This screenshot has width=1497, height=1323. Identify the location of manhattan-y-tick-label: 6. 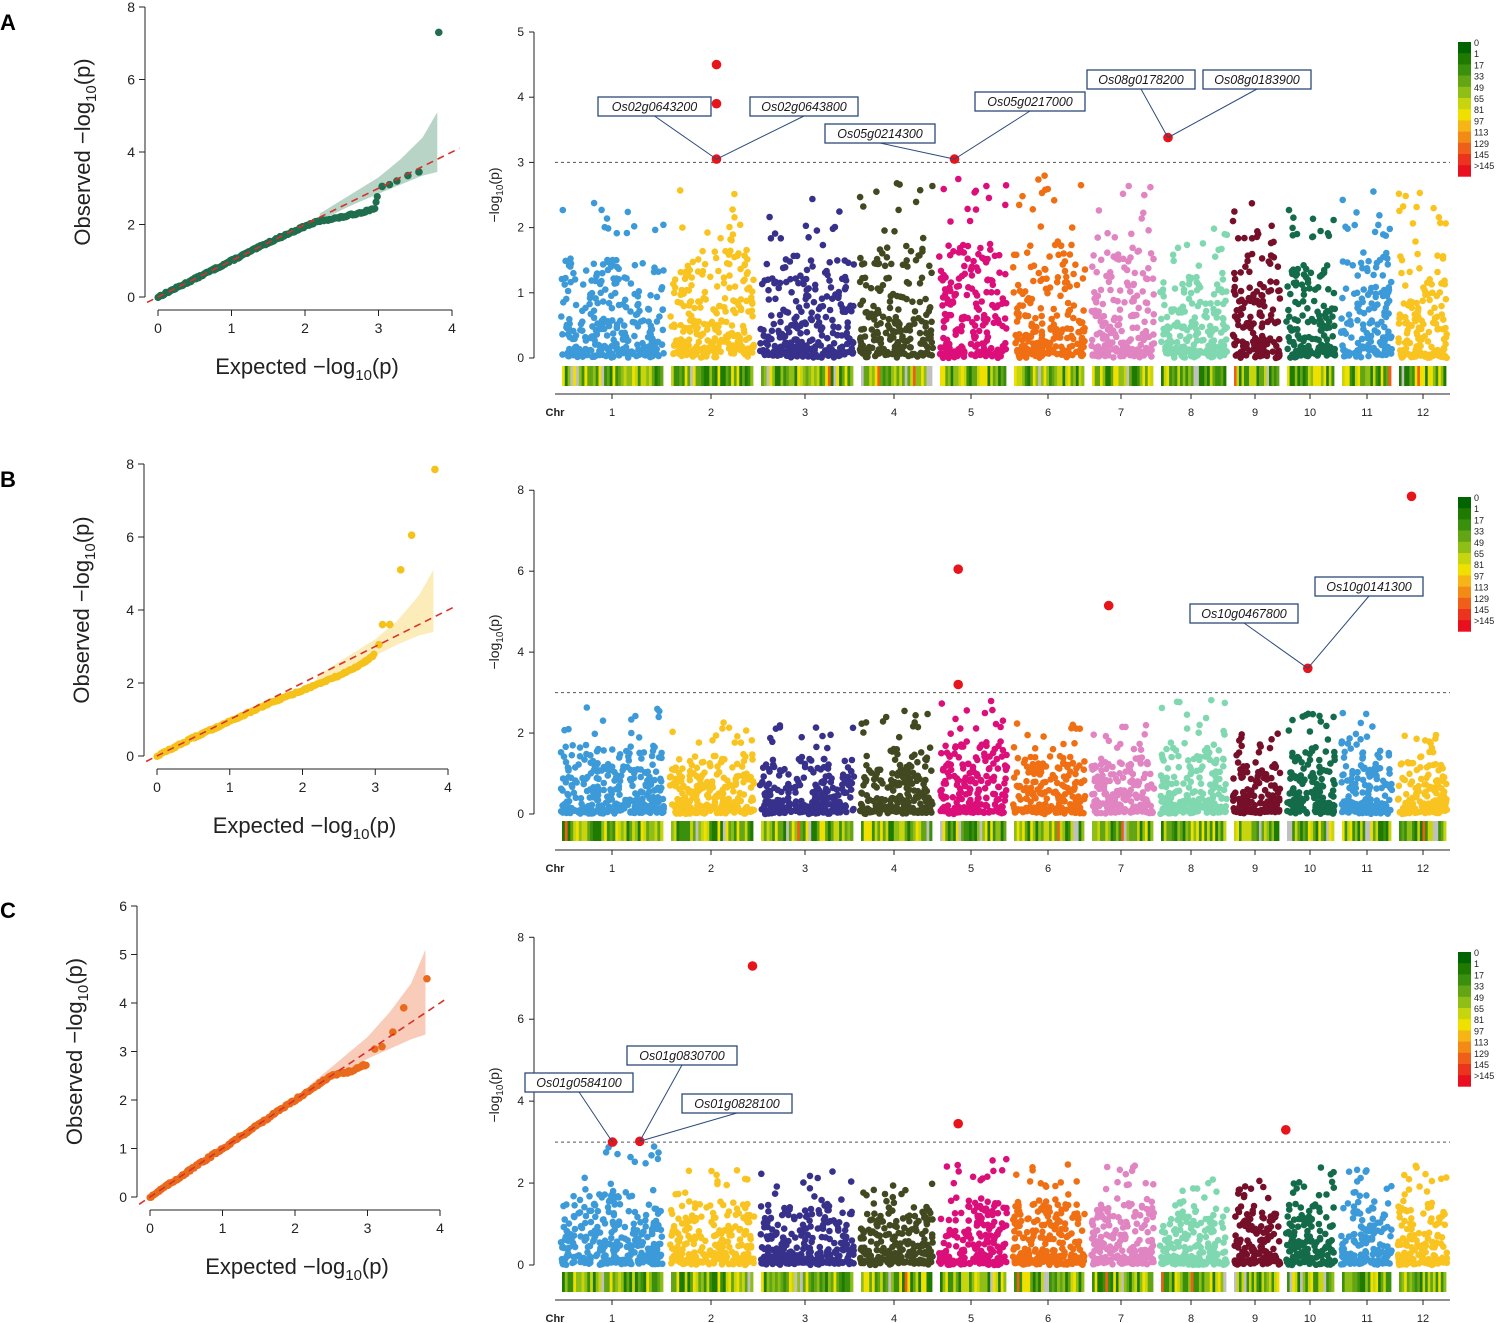
(520, 571).